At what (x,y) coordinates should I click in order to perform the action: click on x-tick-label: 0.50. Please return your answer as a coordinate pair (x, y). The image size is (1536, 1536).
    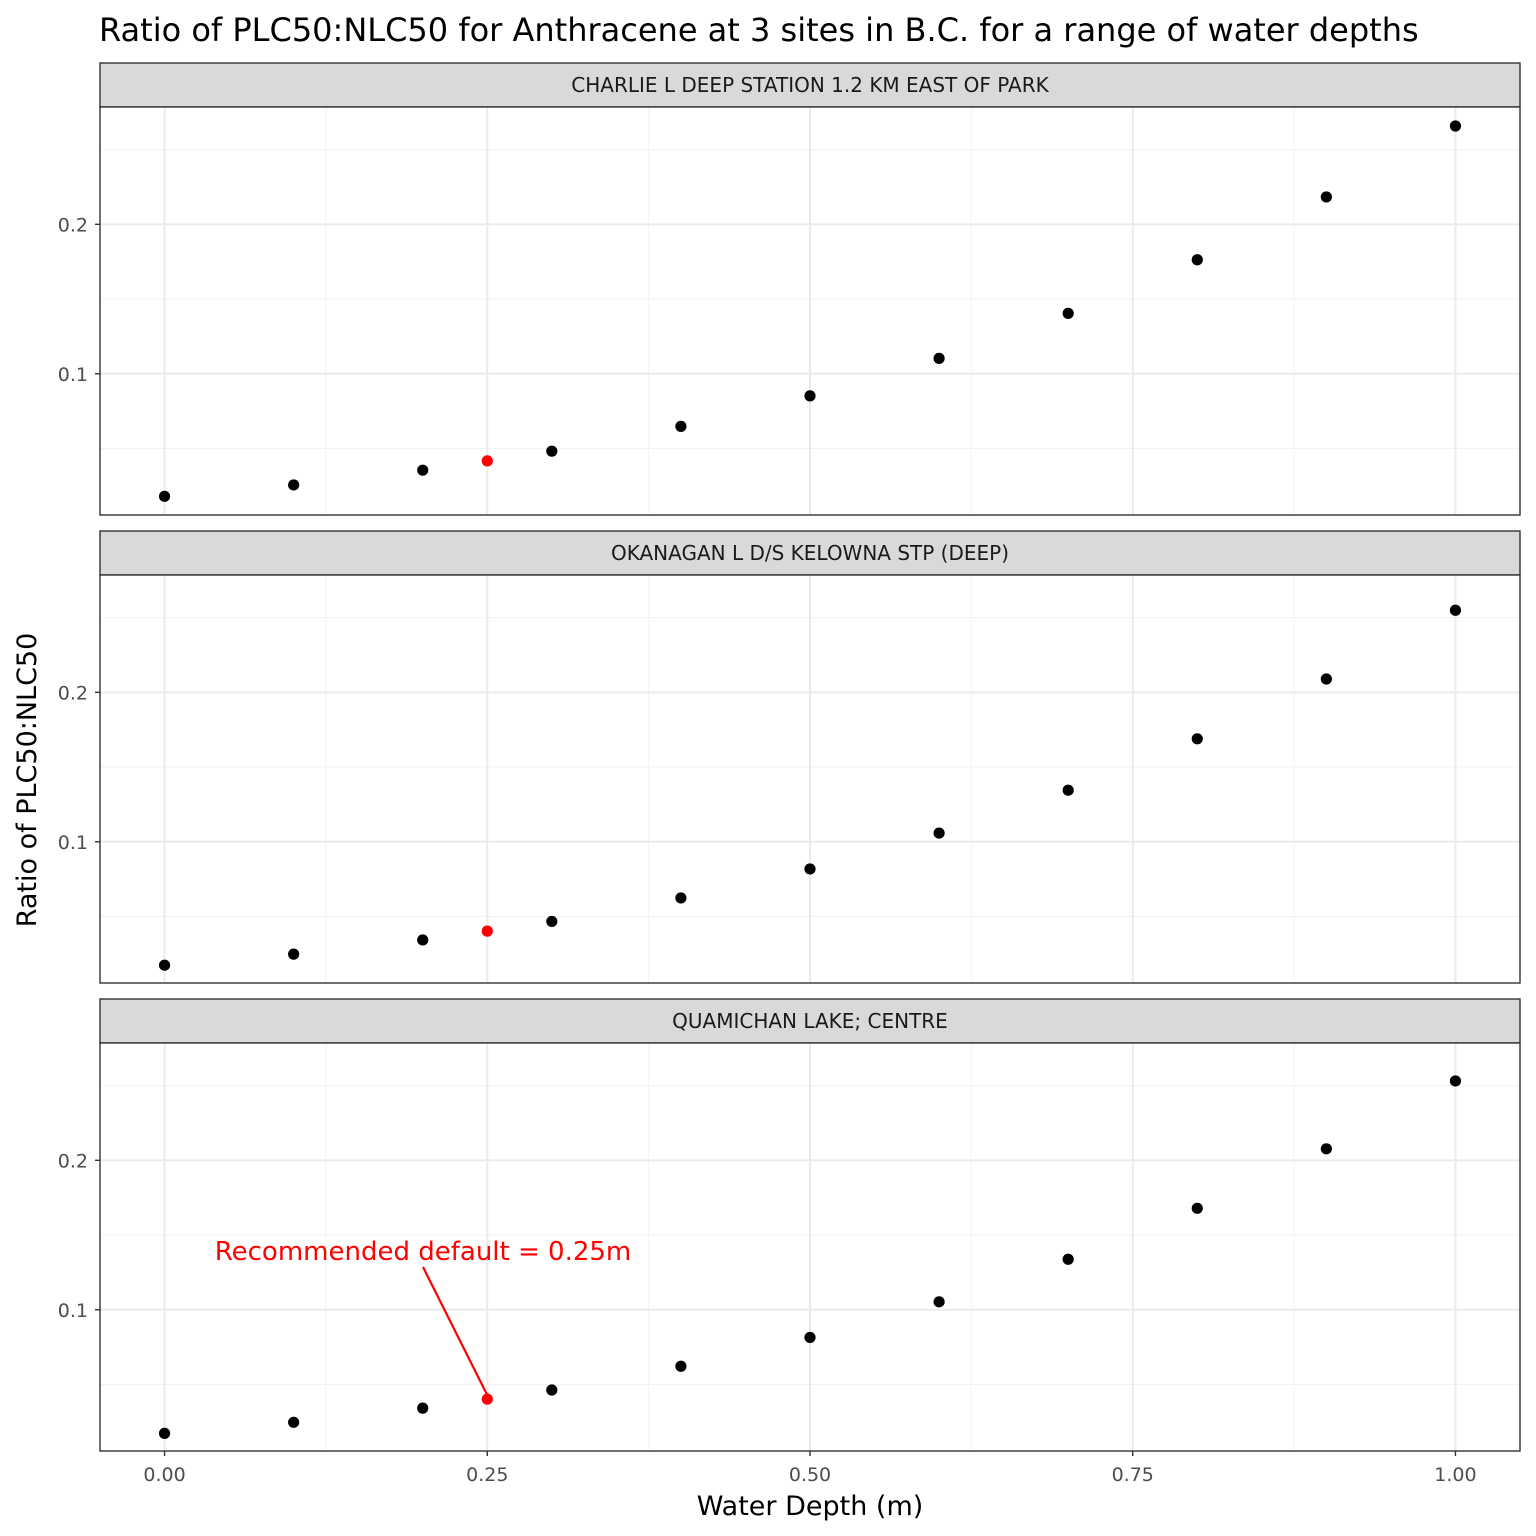
    Looking at the image, I should click on (810, 1475).